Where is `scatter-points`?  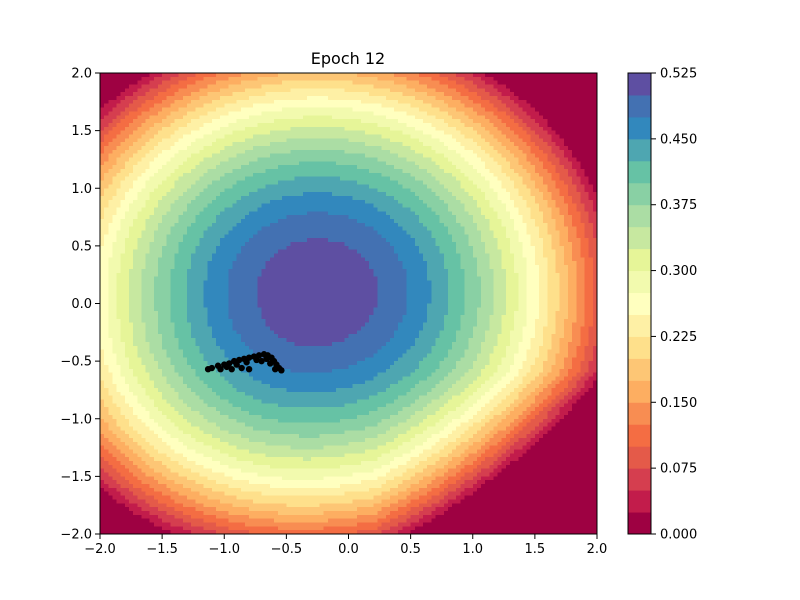
scatter-points is located at coordinates (244, 362).